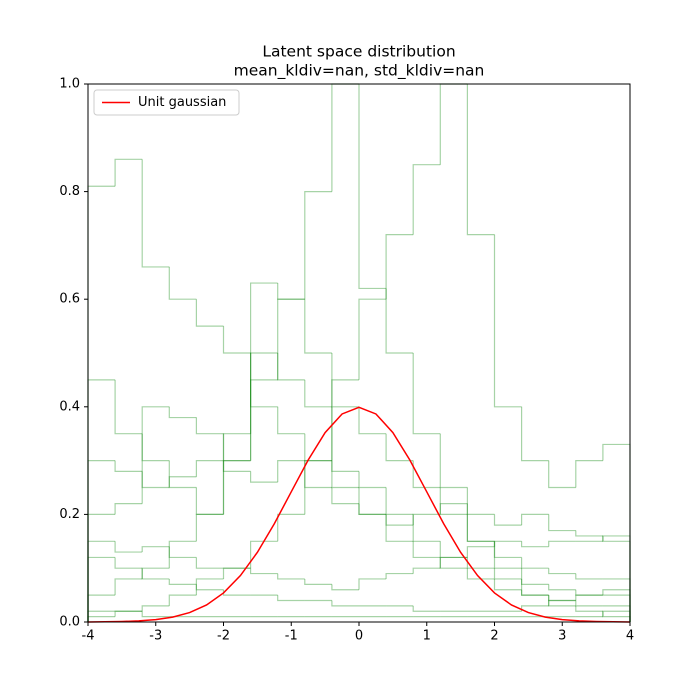 The height and width of the screenshot is (700, 700). Describe the element at coordinates (69, 622) in the screenshot. I see `y-tick-label: 0.0` at that location.